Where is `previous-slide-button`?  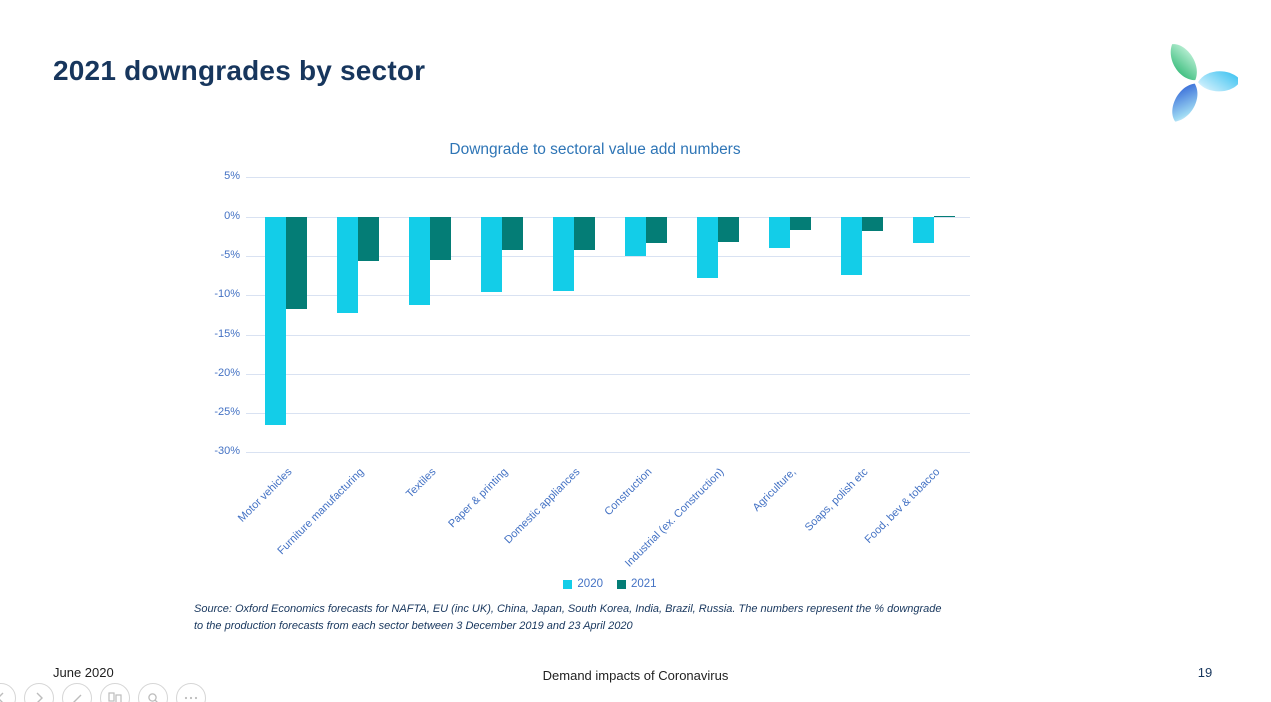
previous-slide-button is located at coordinates (8, 692).